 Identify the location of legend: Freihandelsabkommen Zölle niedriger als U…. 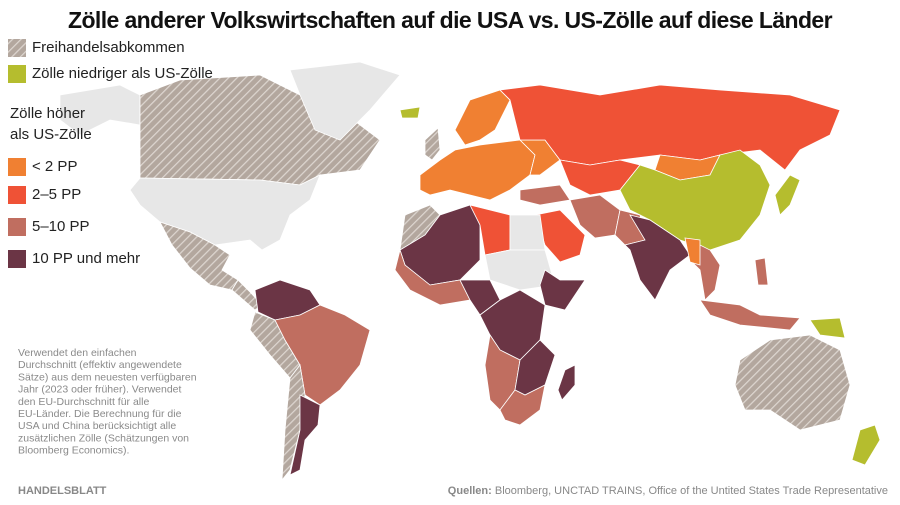
(110, 153).